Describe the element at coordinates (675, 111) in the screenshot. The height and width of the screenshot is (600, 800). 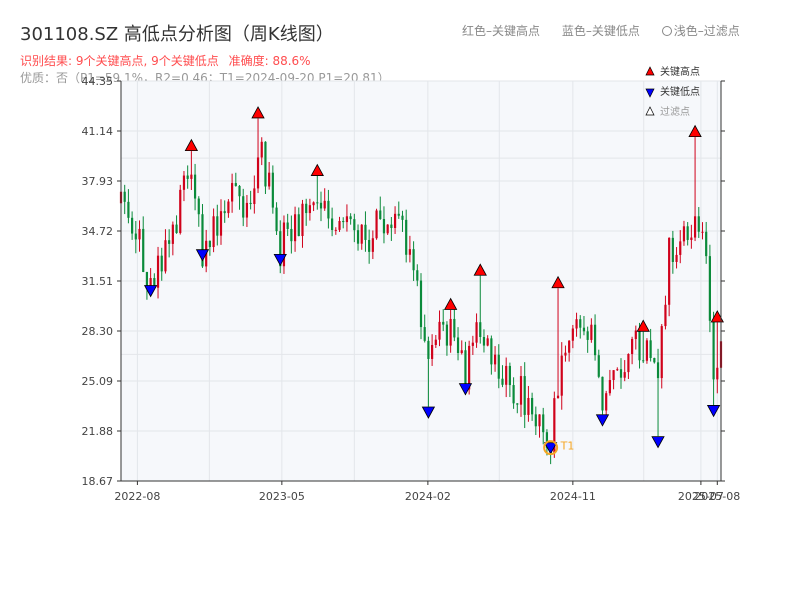
I see `legend-label: 过滤点` at that location.